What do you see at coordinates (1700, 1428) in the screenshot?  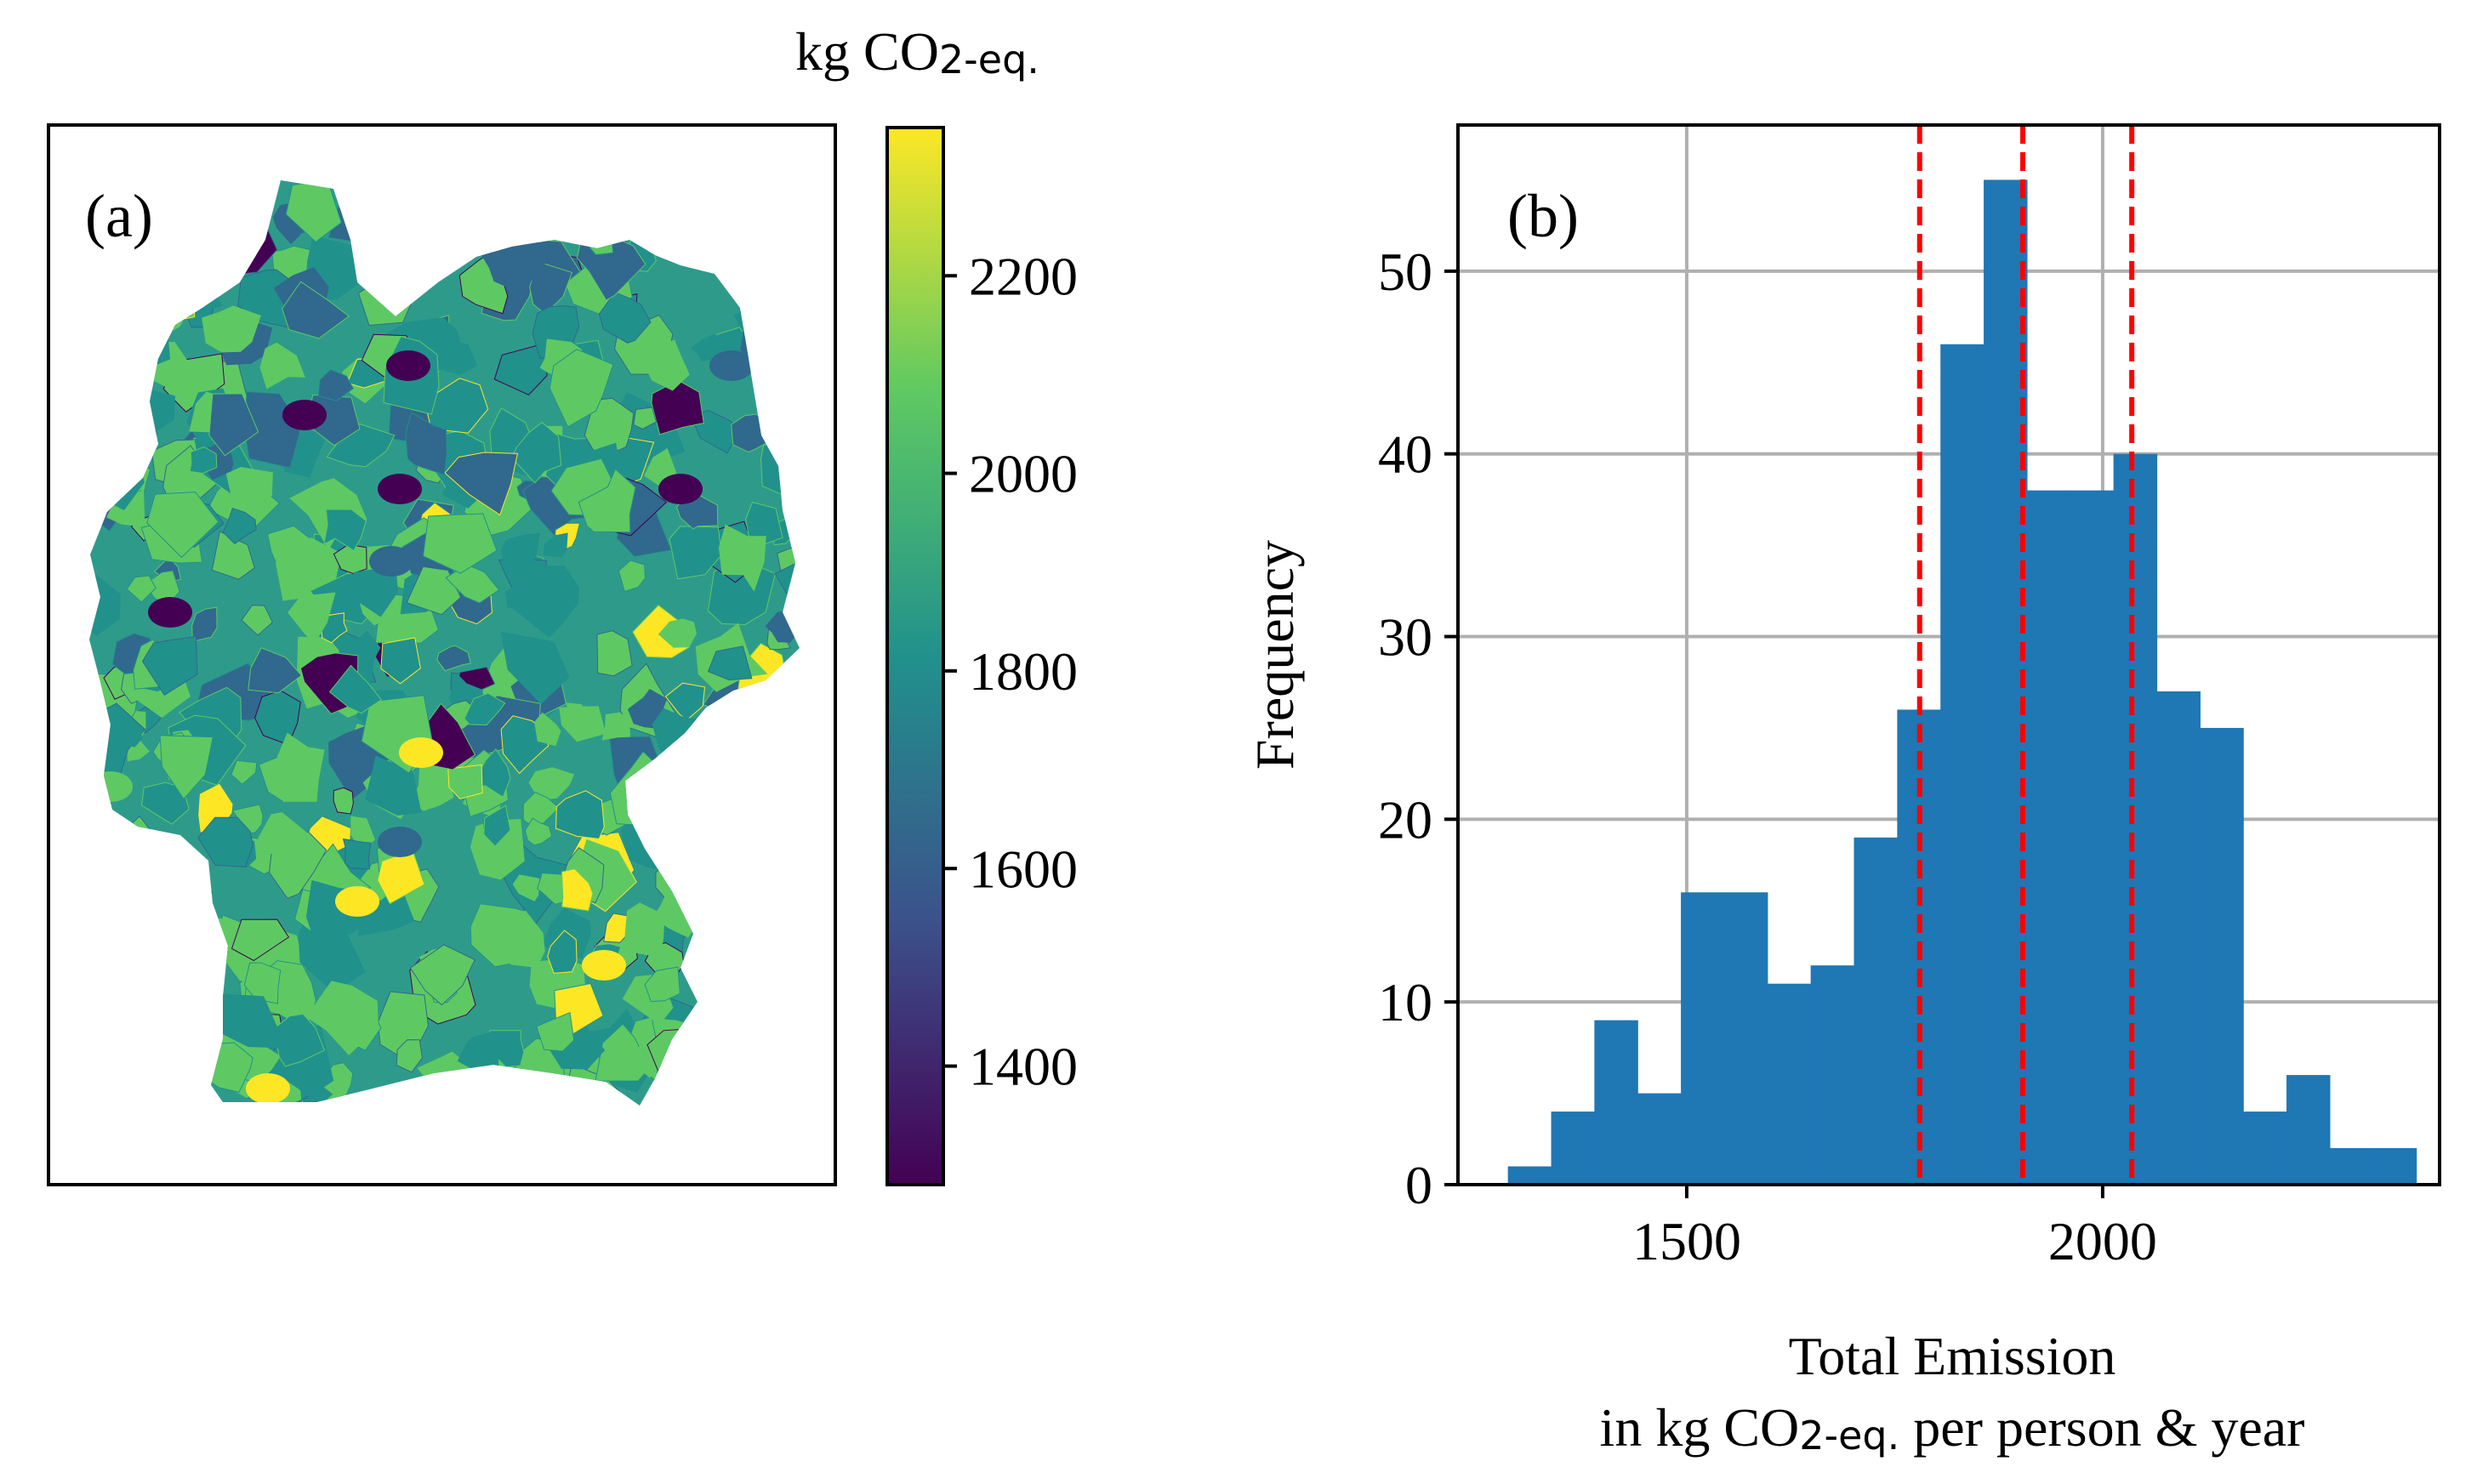 I see `x-axis-label-line2-prefix: in kg CO` at bounding box center [1700, 1428].